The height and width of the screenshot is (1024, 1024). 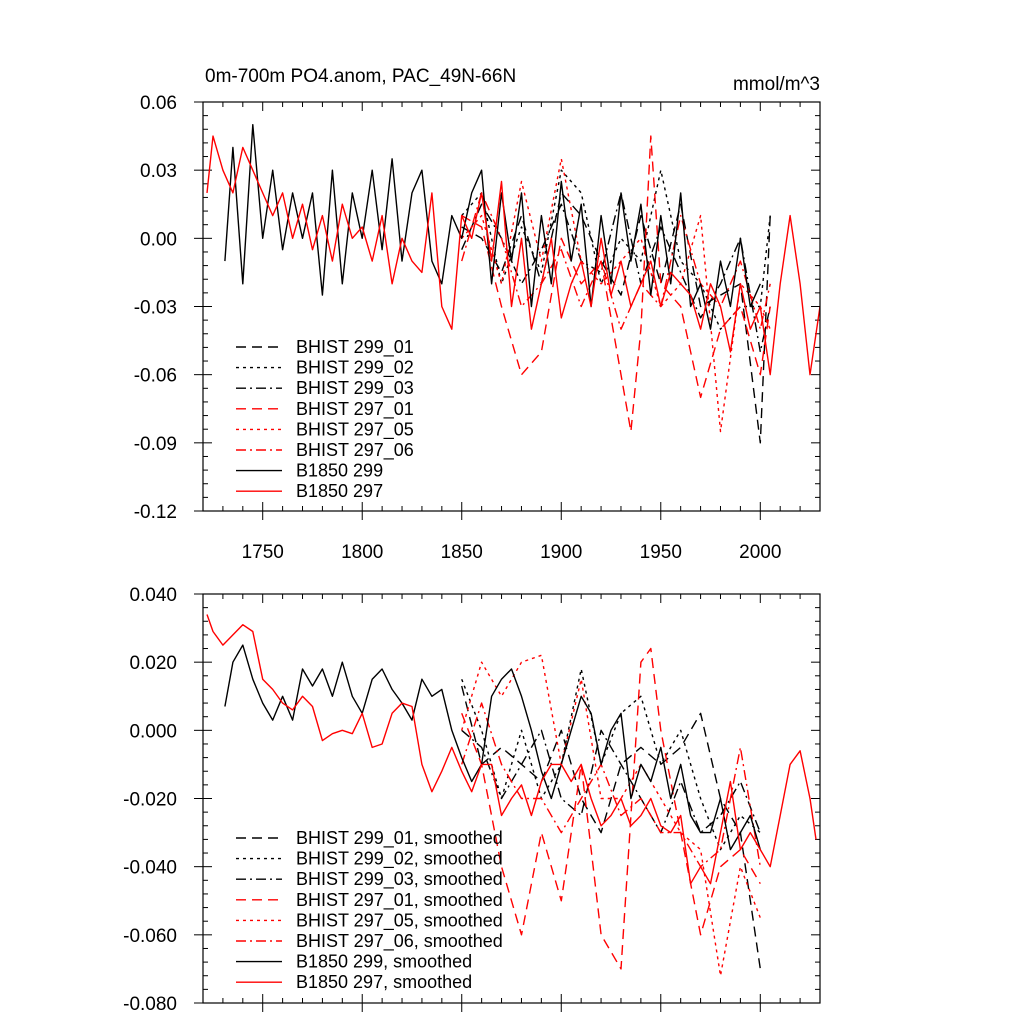 What do you see at coordinates (155, 376) in the screenshot?
I see `y-tick-label: -0.06` at bounding box center [155, 376].